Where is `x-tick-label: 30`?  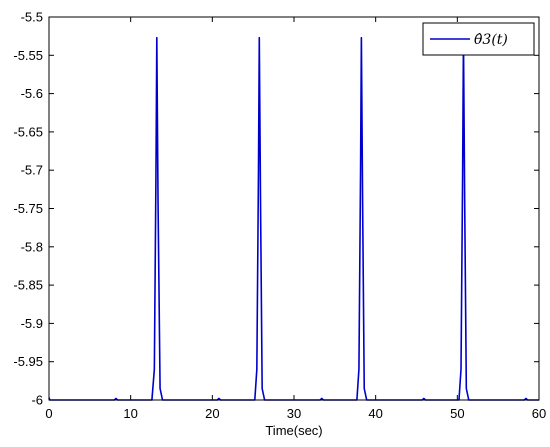
x-tick-label: 30 is located at coordinates (294, 413).